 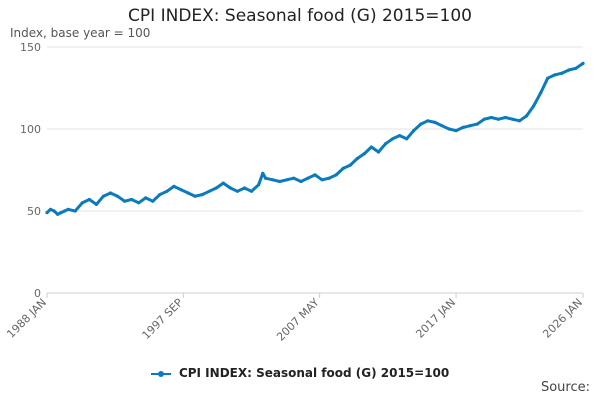 I want to click on y-tick-label: 150, so click(x=30, y=47).